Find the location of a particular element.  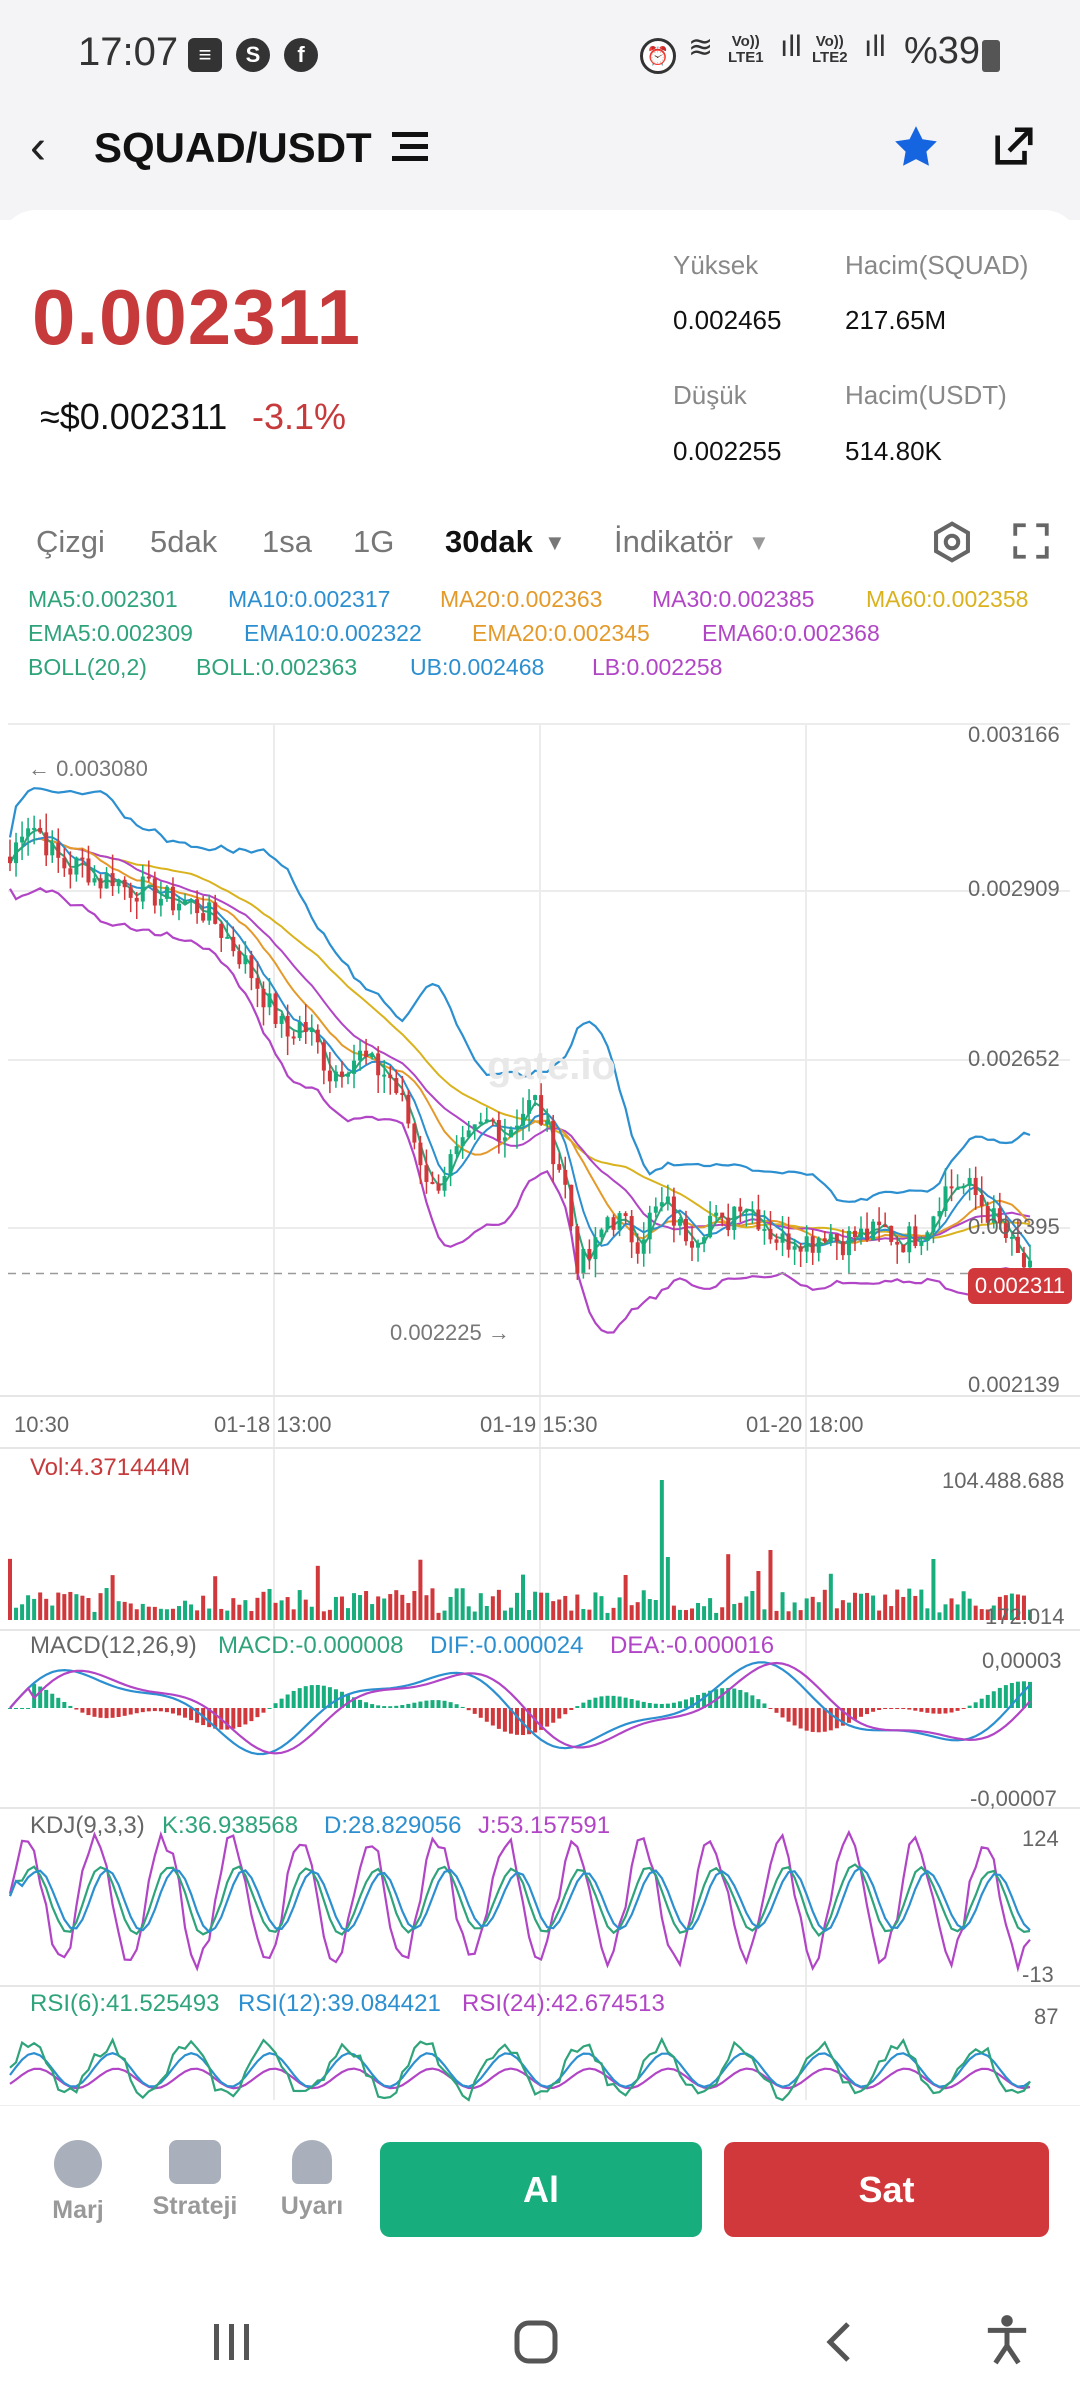

strategy-button: Strateji is located at coordinates (195, 2180).